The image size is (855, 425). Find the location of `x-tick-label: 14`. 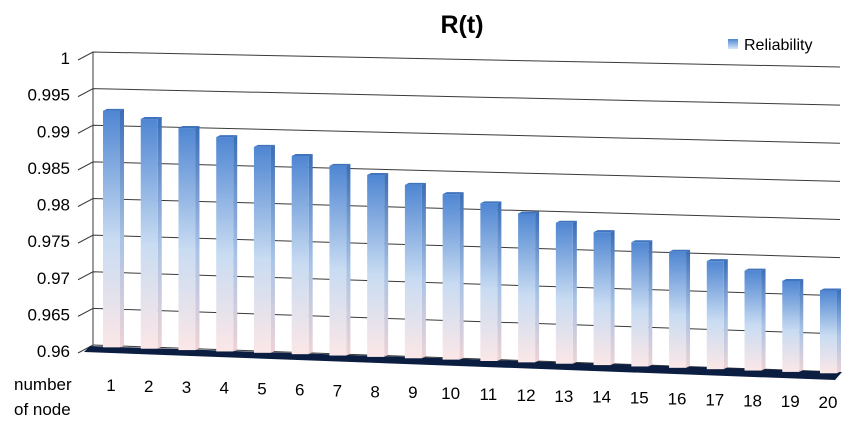

x-tick-label: 14 is located at coordinates (601, 397).